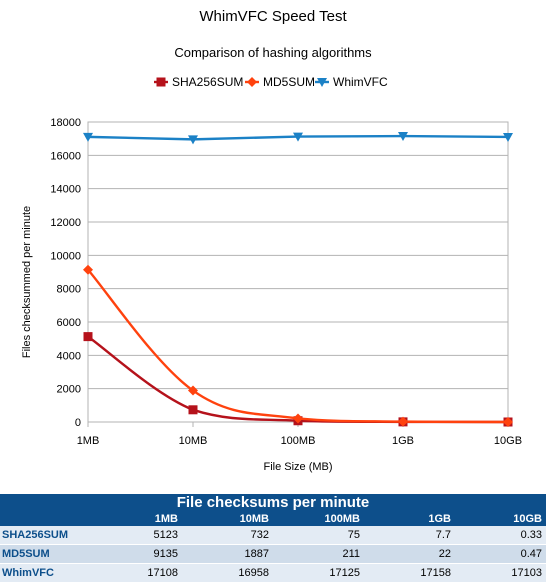 This screenshot has height=583, width=546. Describe the element at coordinates (227, 573) in the screenshot. I see `table-cell: 16958` at that location.